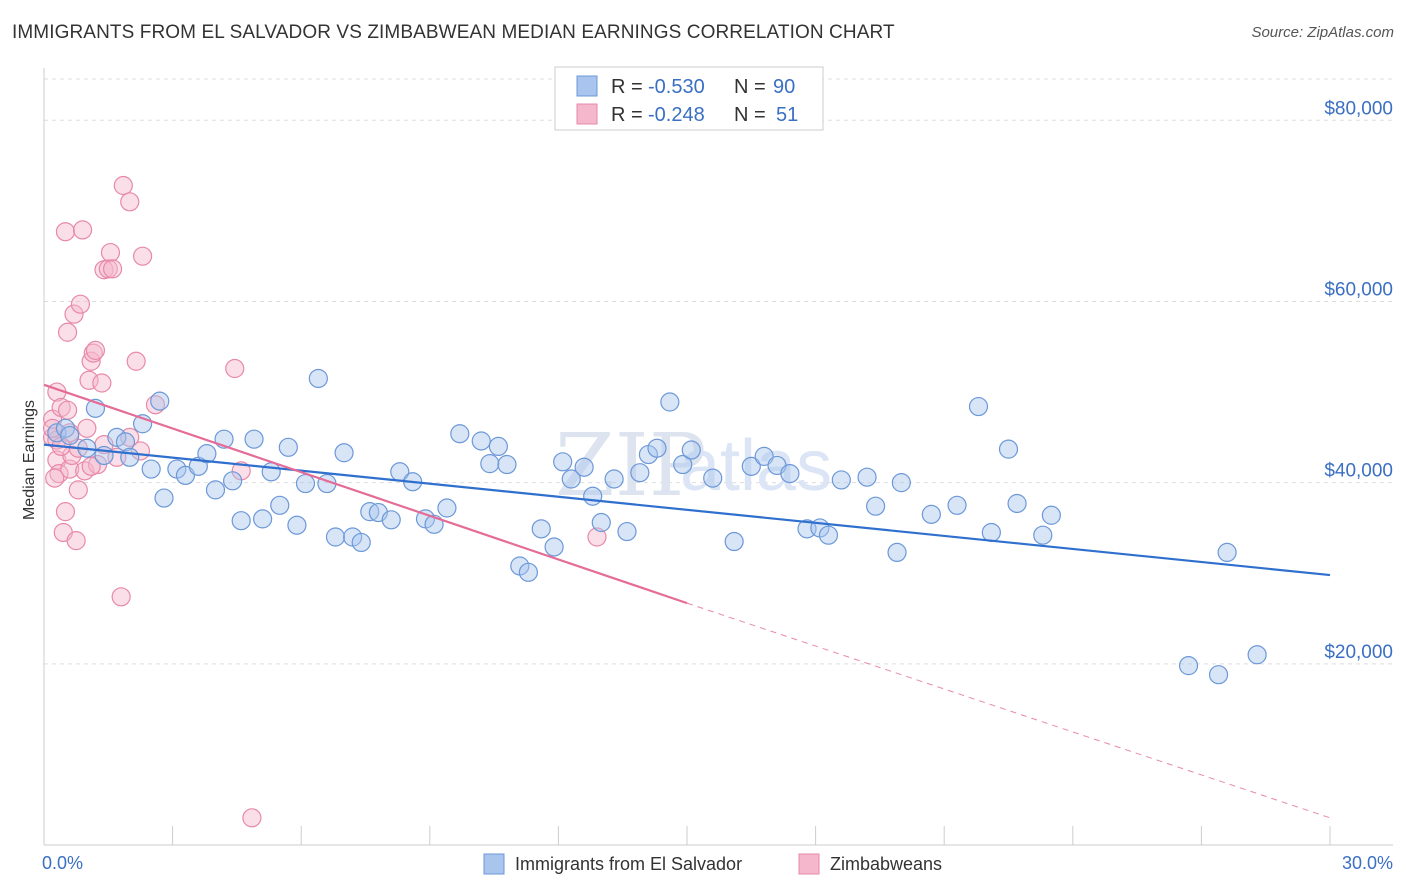 The width and height of the screenshot is (1406, 892). Describe the element at coordinates (587, 114) in the screenshot. I see `legend-swatch-pink` at that location.